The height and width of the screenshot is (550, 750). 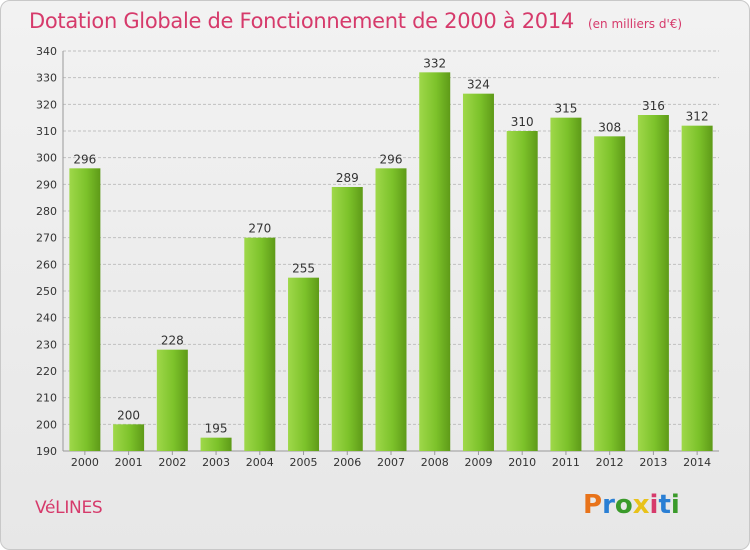 I want to click on y-tick-label: 250, so click(x=46, y=291).